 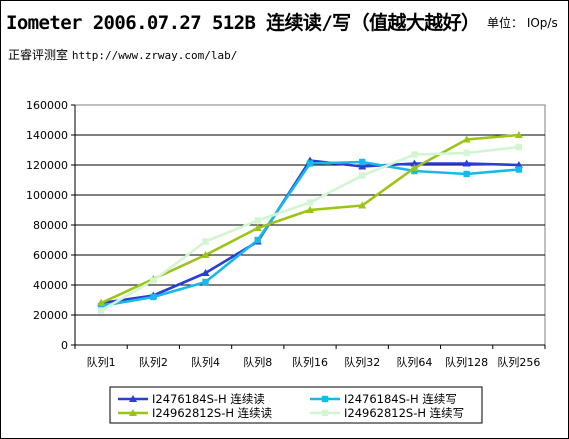 I want to click on x-tick-label: 队列32, so click(x=362, y=362).